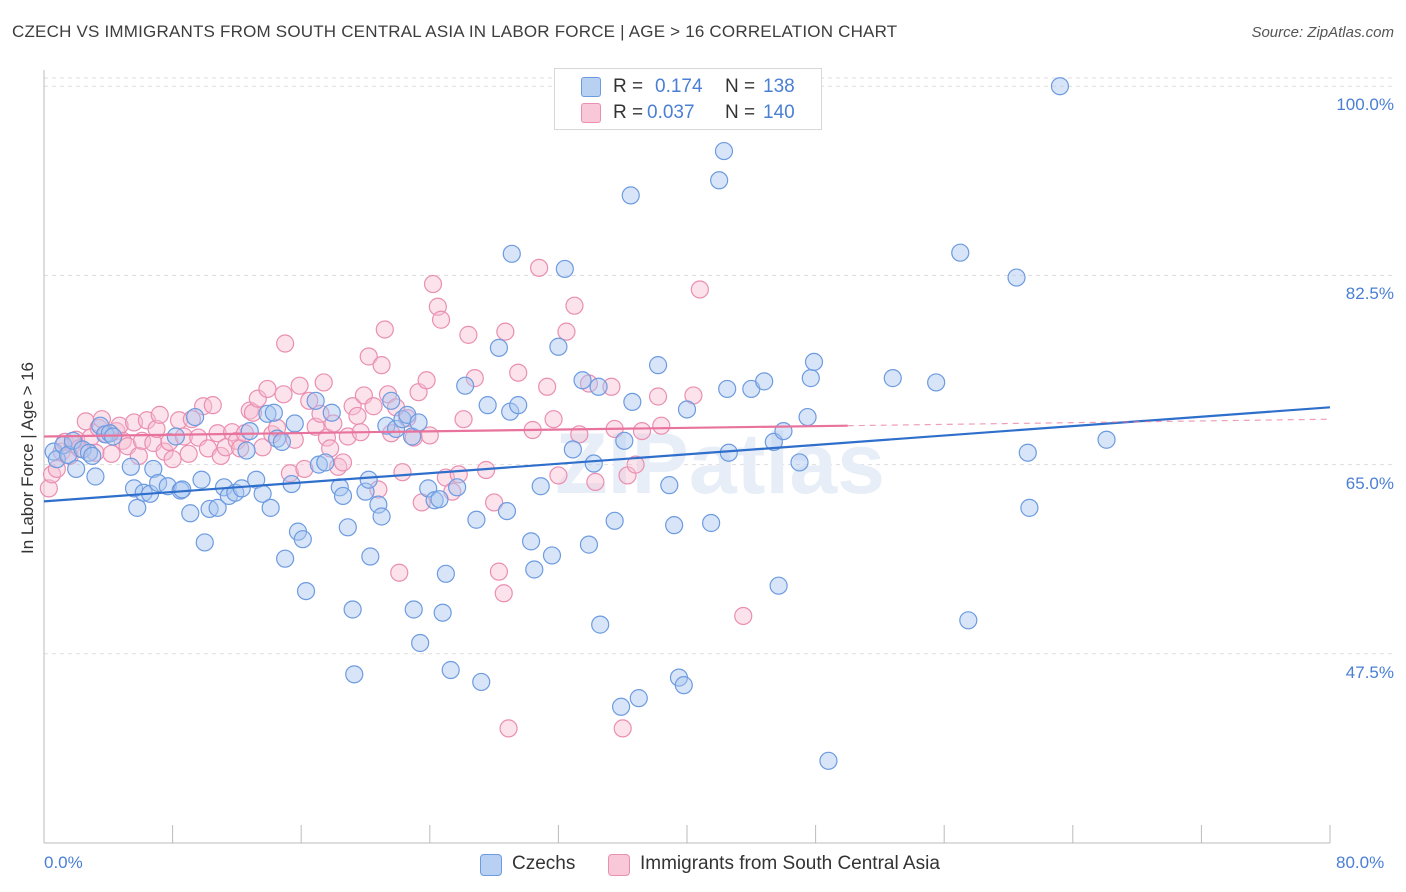 Image resolution: width=1406 pixels, height=892 pixels. I want to click on stats-row-czechs: R = 0.174 N = 138, so click(688, 87).